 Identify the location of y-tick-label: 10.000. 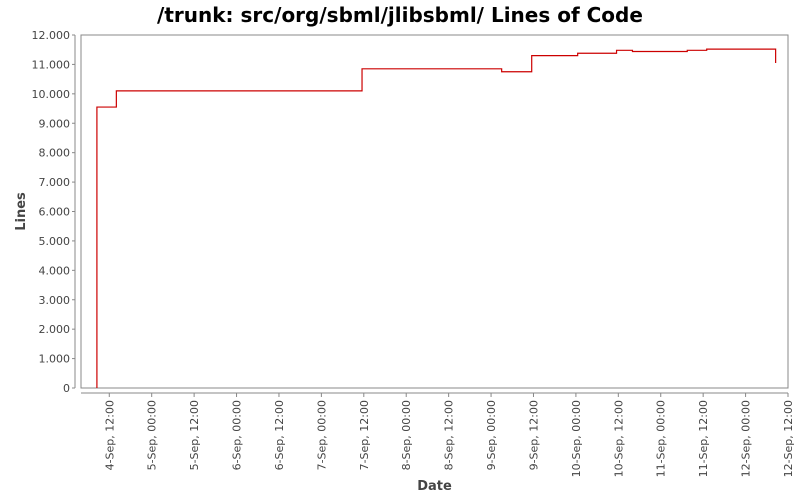
(51, 94).